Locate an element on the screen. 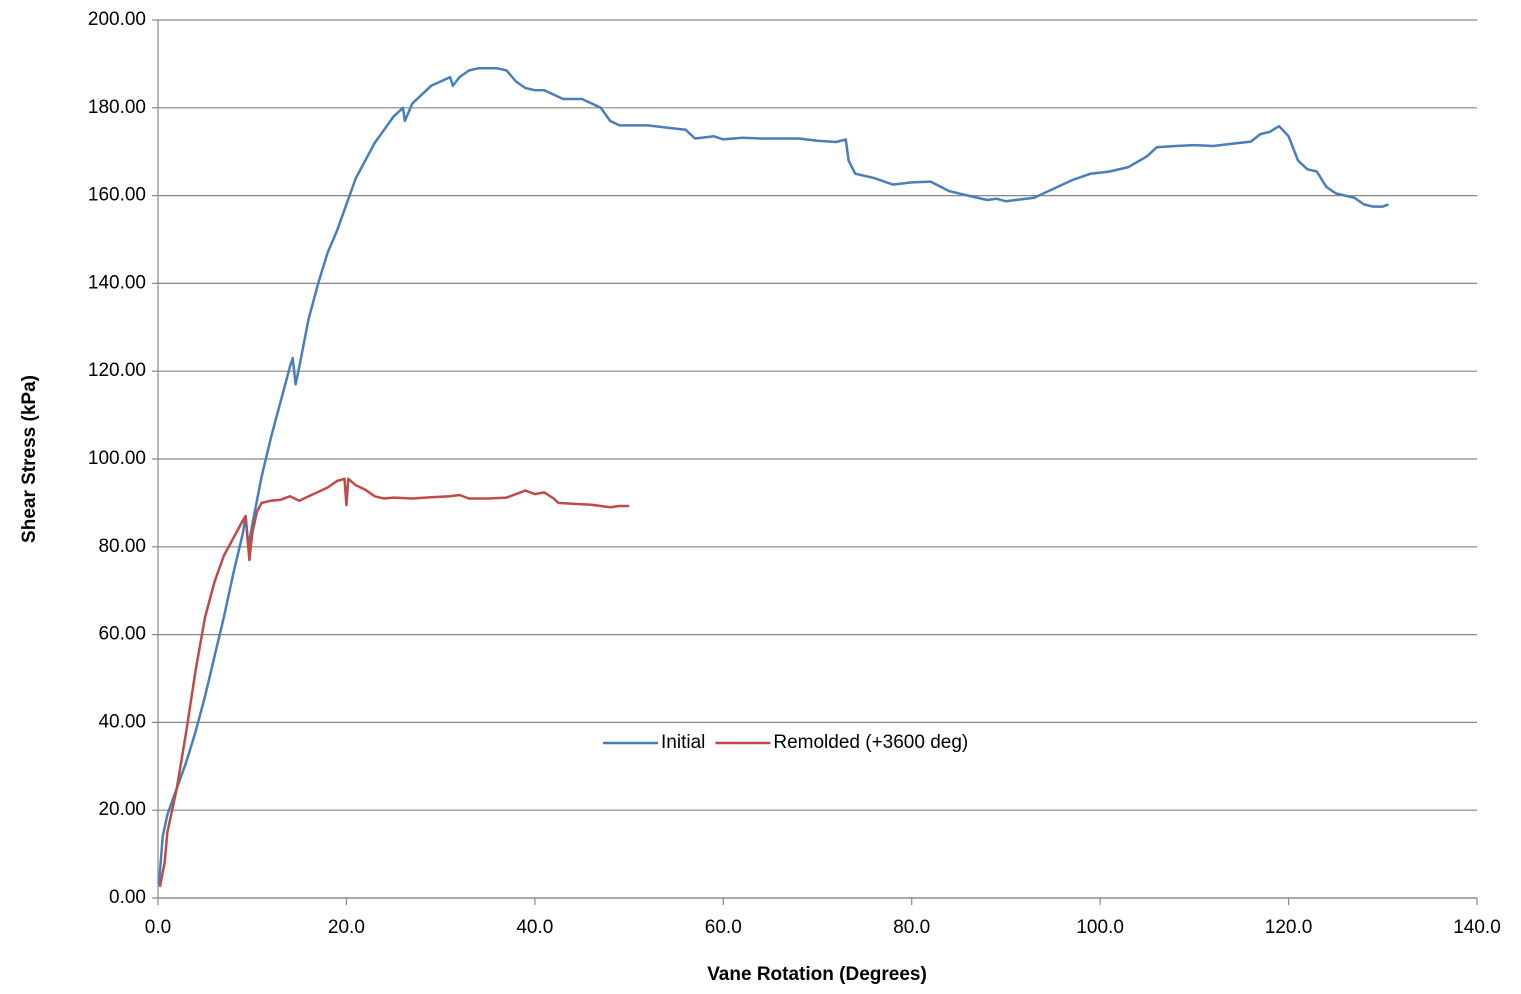  y-tick-label: 100.00 is located at coordinates (117, 458).